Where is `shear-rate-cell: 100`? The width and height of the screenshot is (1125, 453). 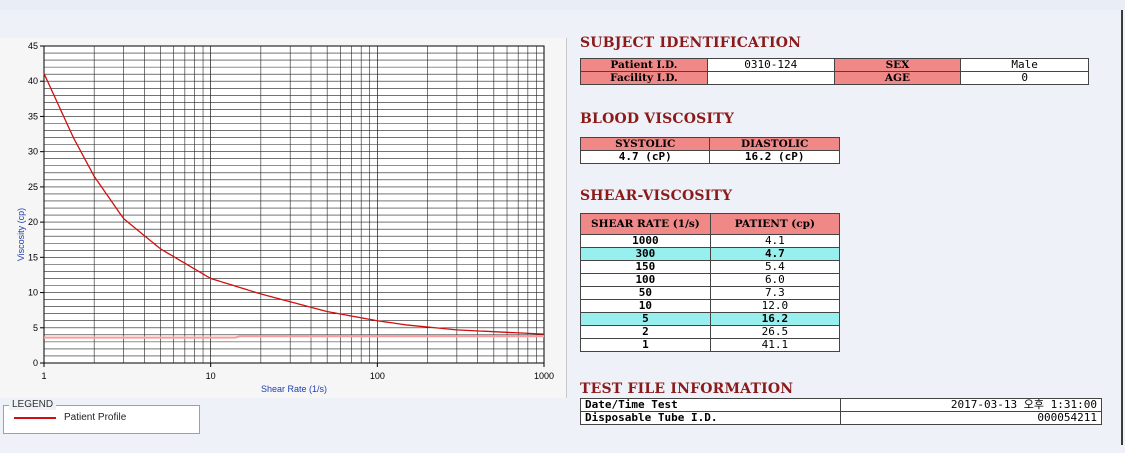 shear-rate-cell: 100 is located at coordinates (645, 280).